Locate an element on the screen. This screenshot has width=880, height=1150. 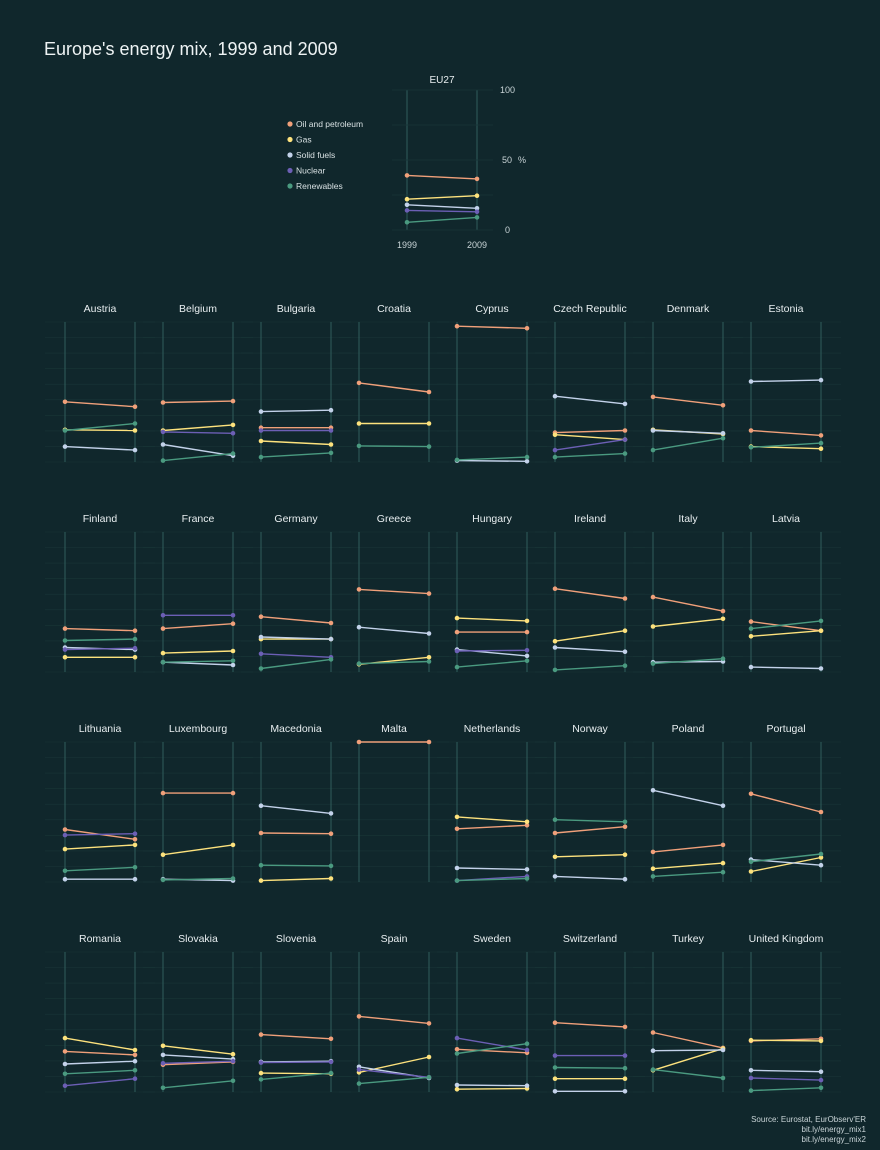
panel-title: Switzerland is located at coordinates (590, 939).